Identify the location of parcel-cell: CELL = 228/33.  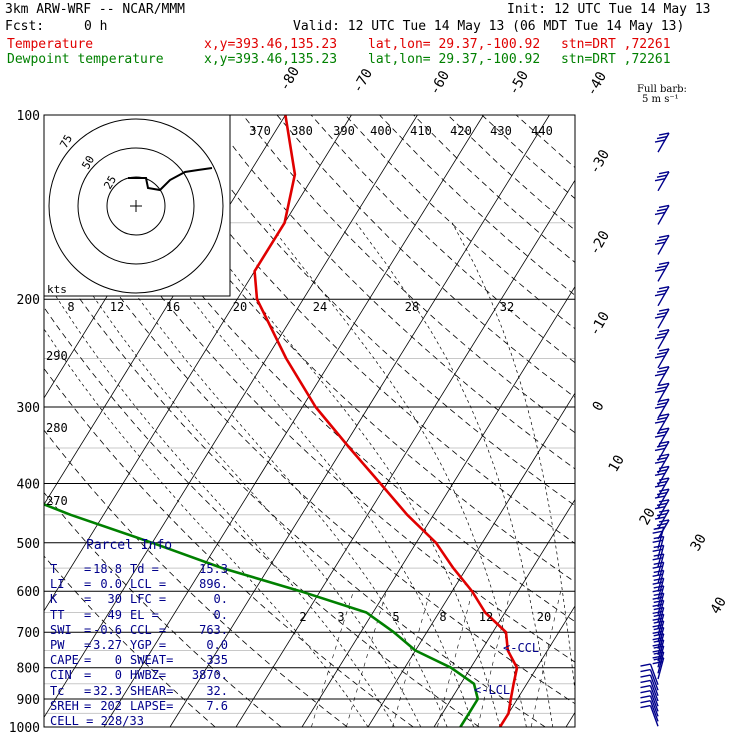
(97, 720).